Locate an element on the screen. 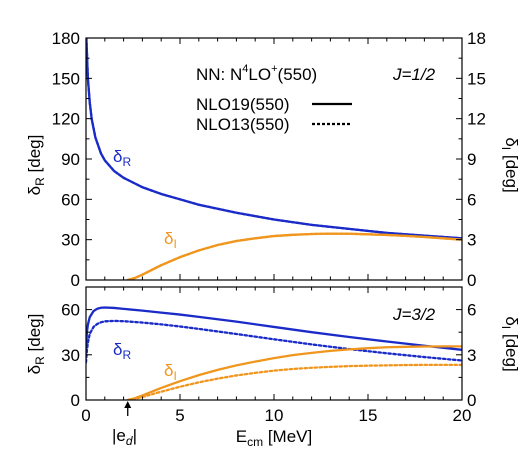 This screenshot has width=530, height=473. bot-right-tick-label: 3 is located at coordinates (471, 355).